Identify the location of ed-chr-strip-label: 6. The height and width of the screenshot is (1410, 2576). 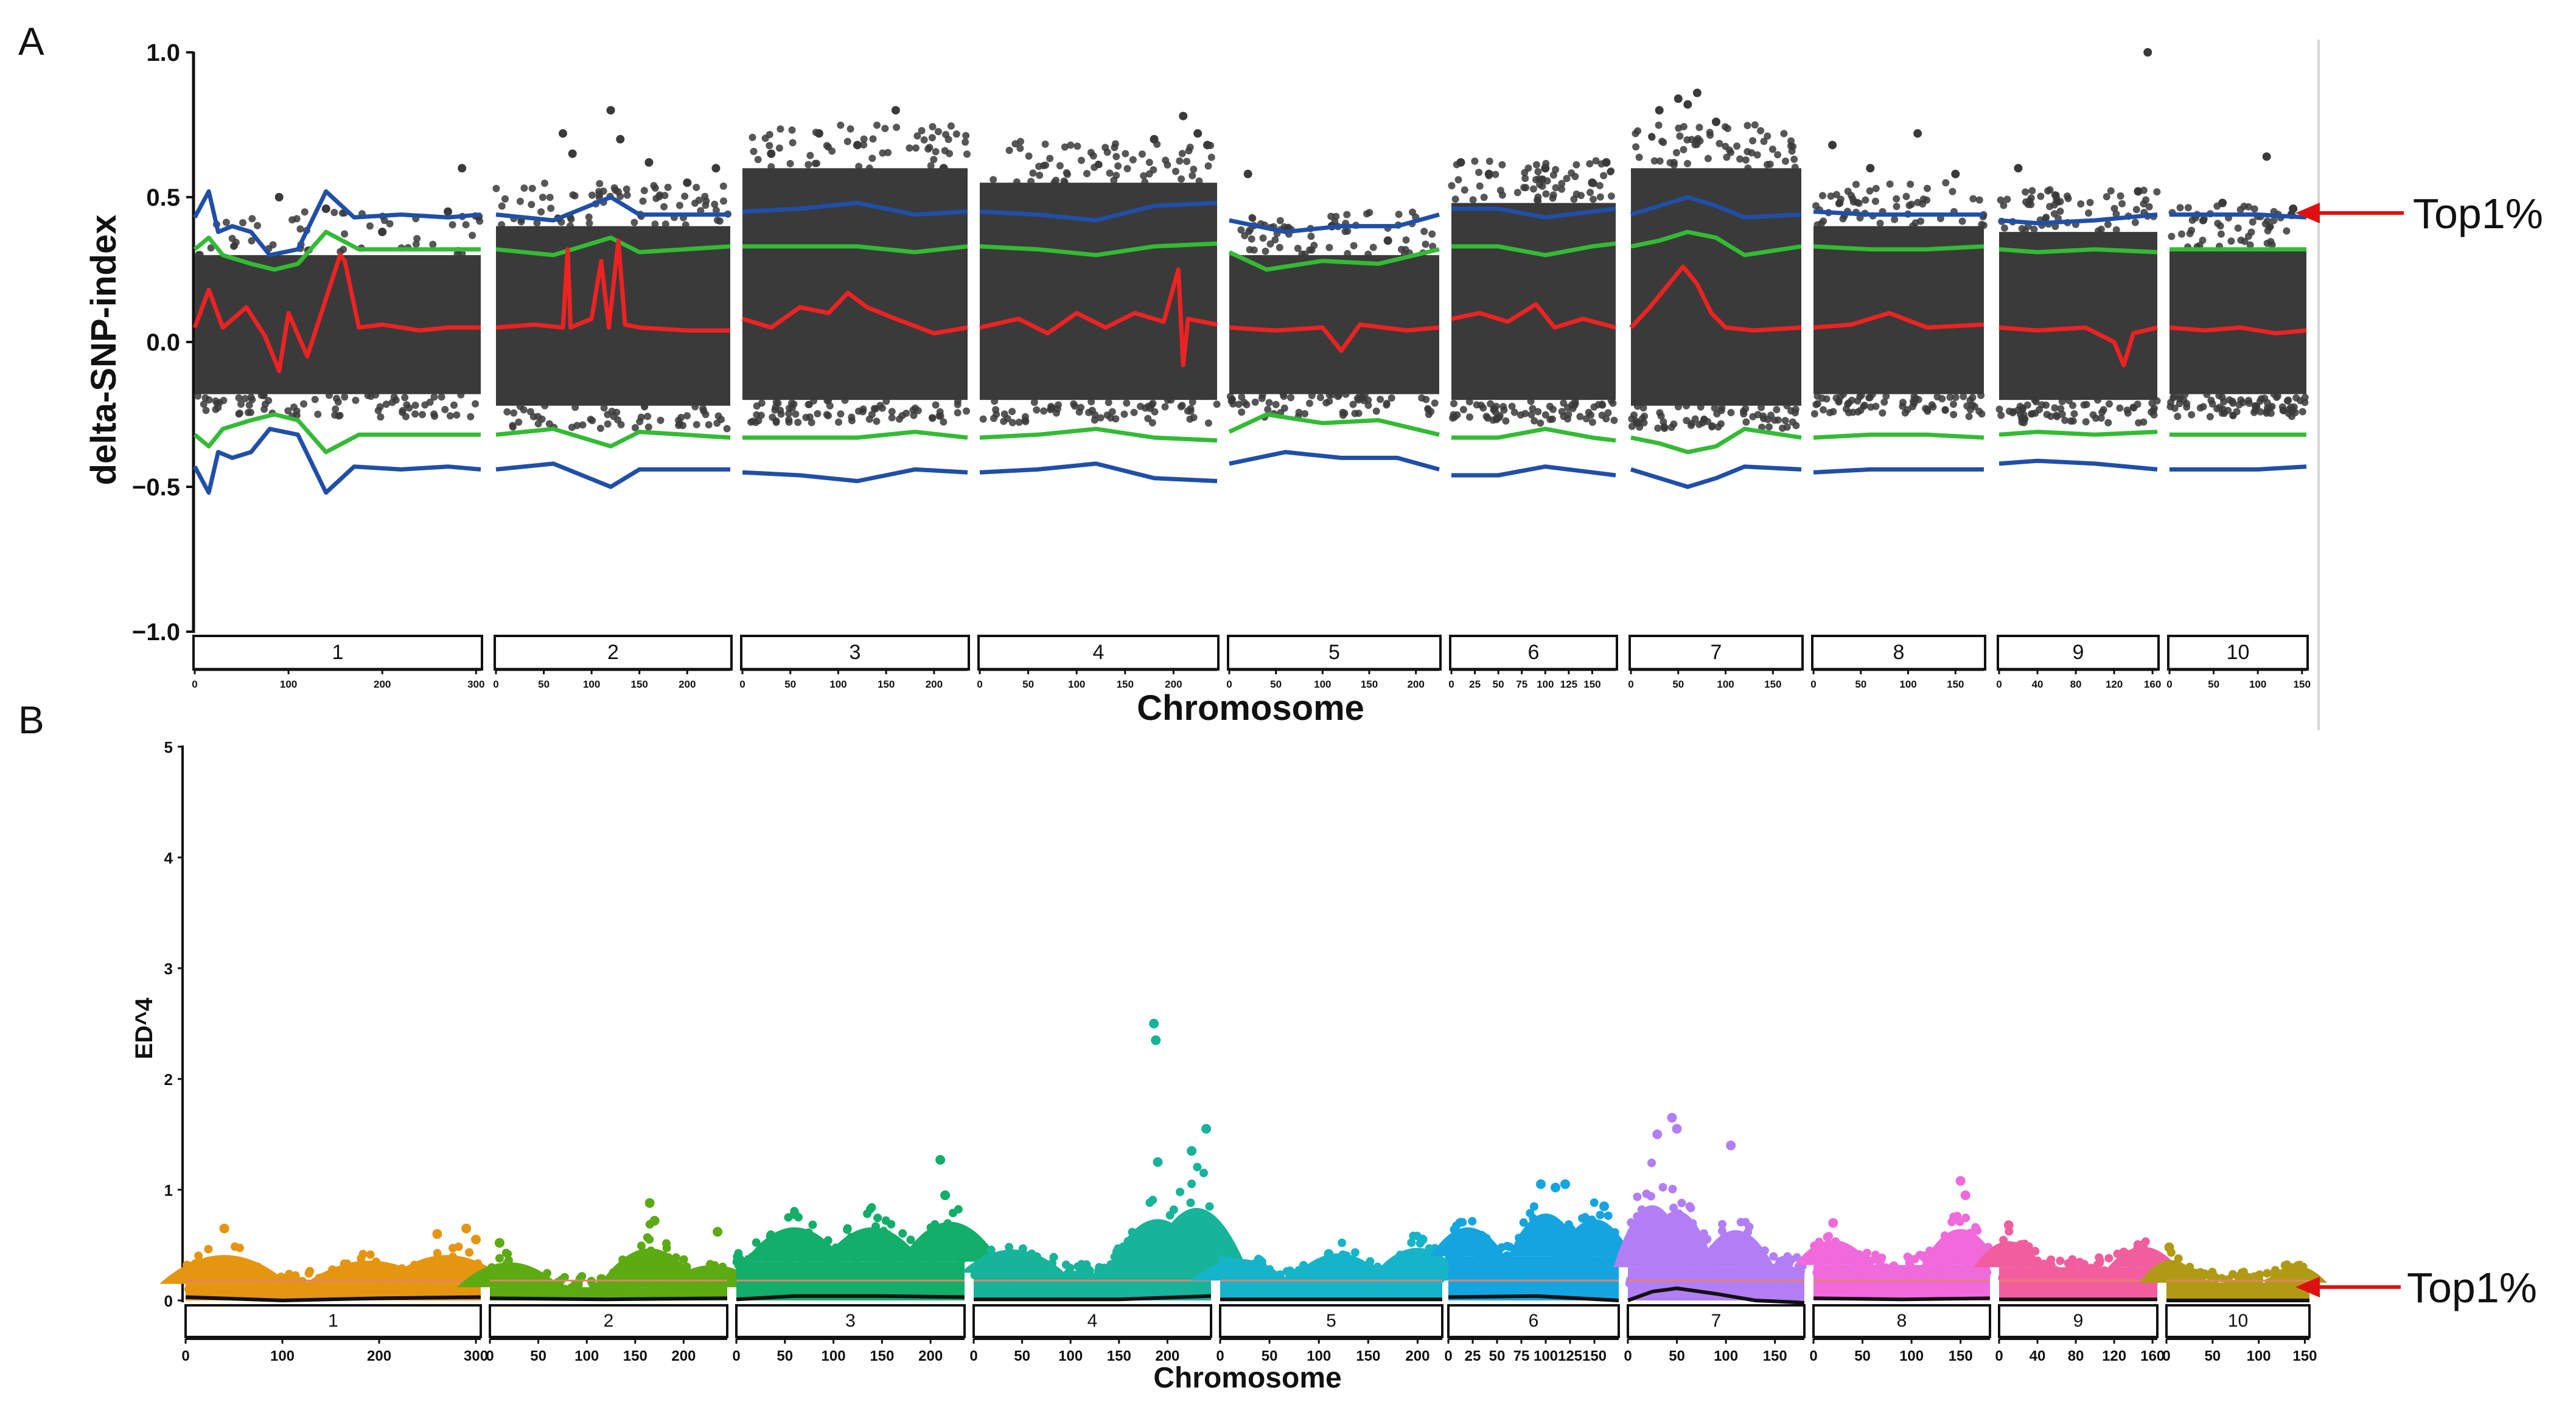
(1534, 1321).